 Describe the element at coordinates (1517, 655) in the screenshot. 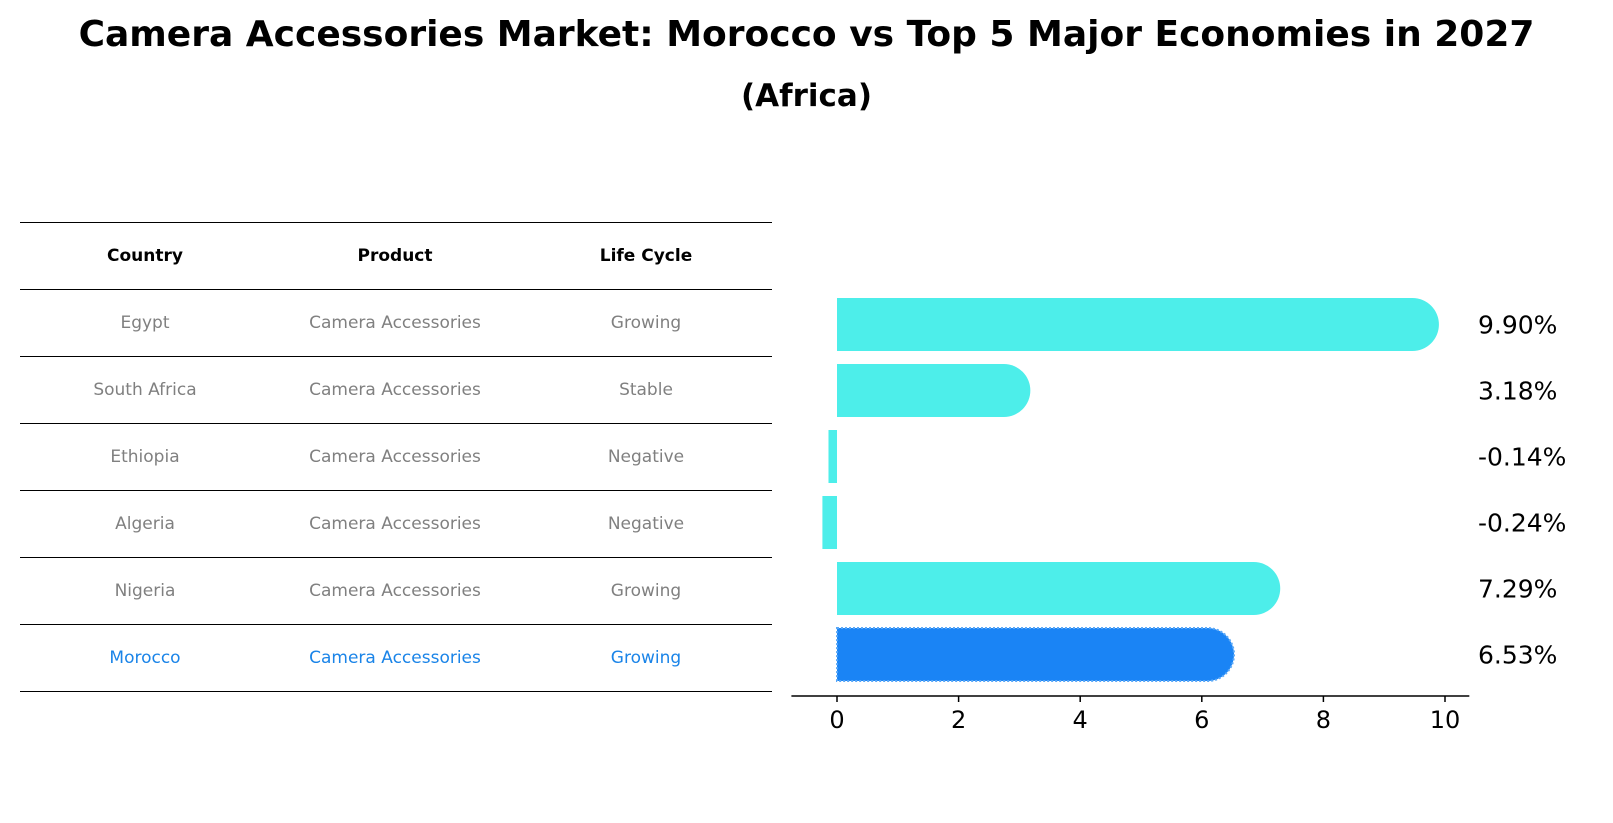

I see `data-label: 6.53%` at that location.